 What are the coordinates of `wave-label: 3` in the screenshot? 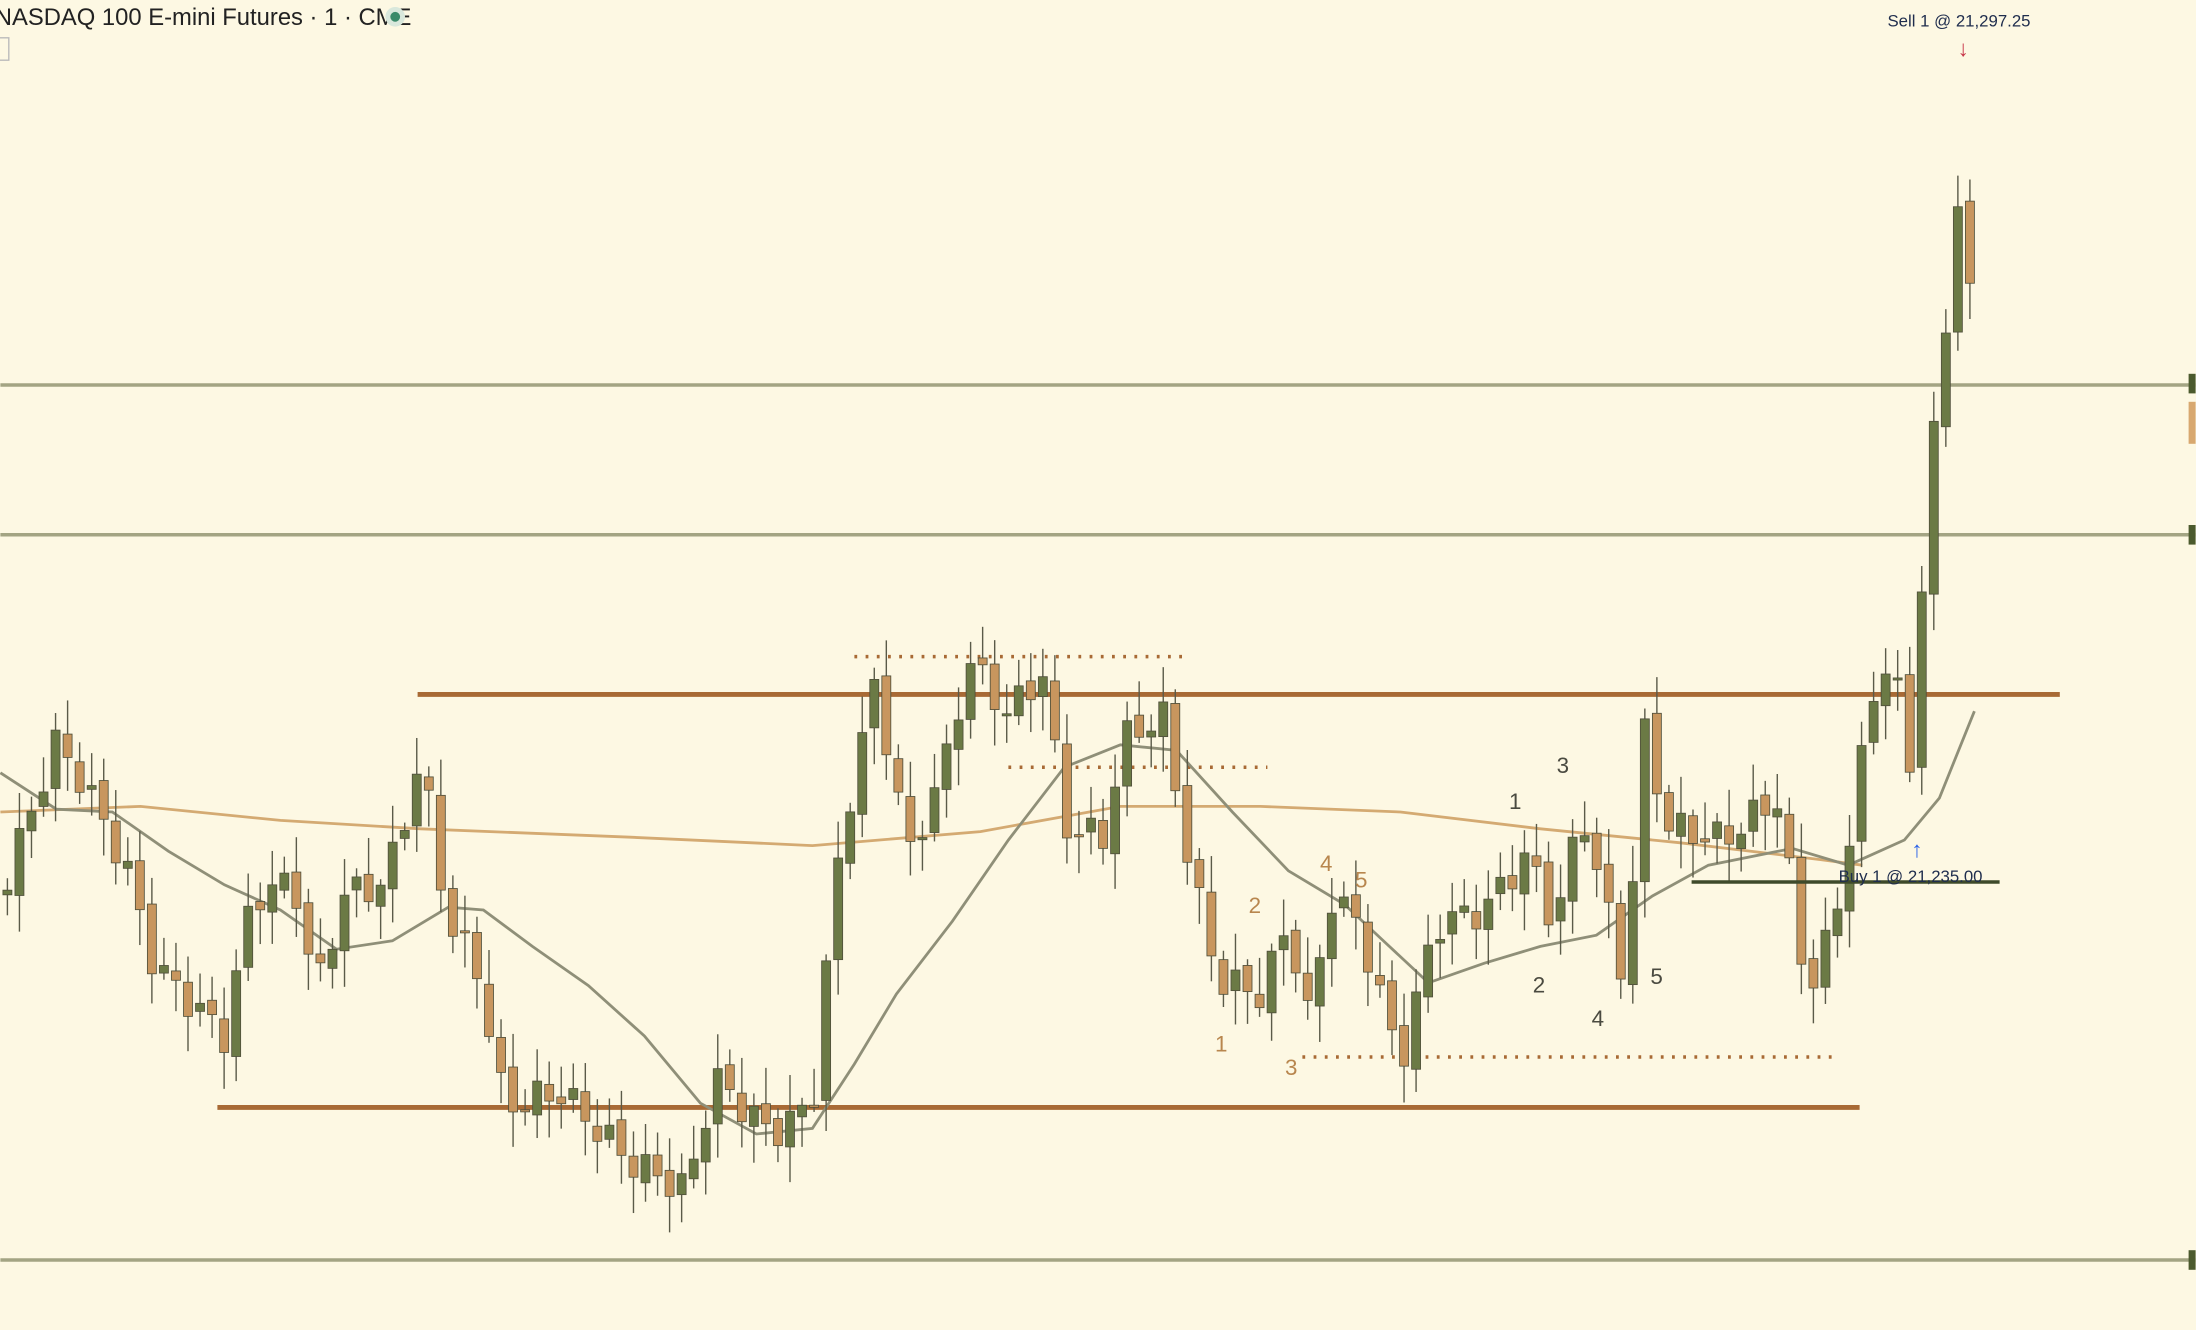 It's located at (1291, 1067).